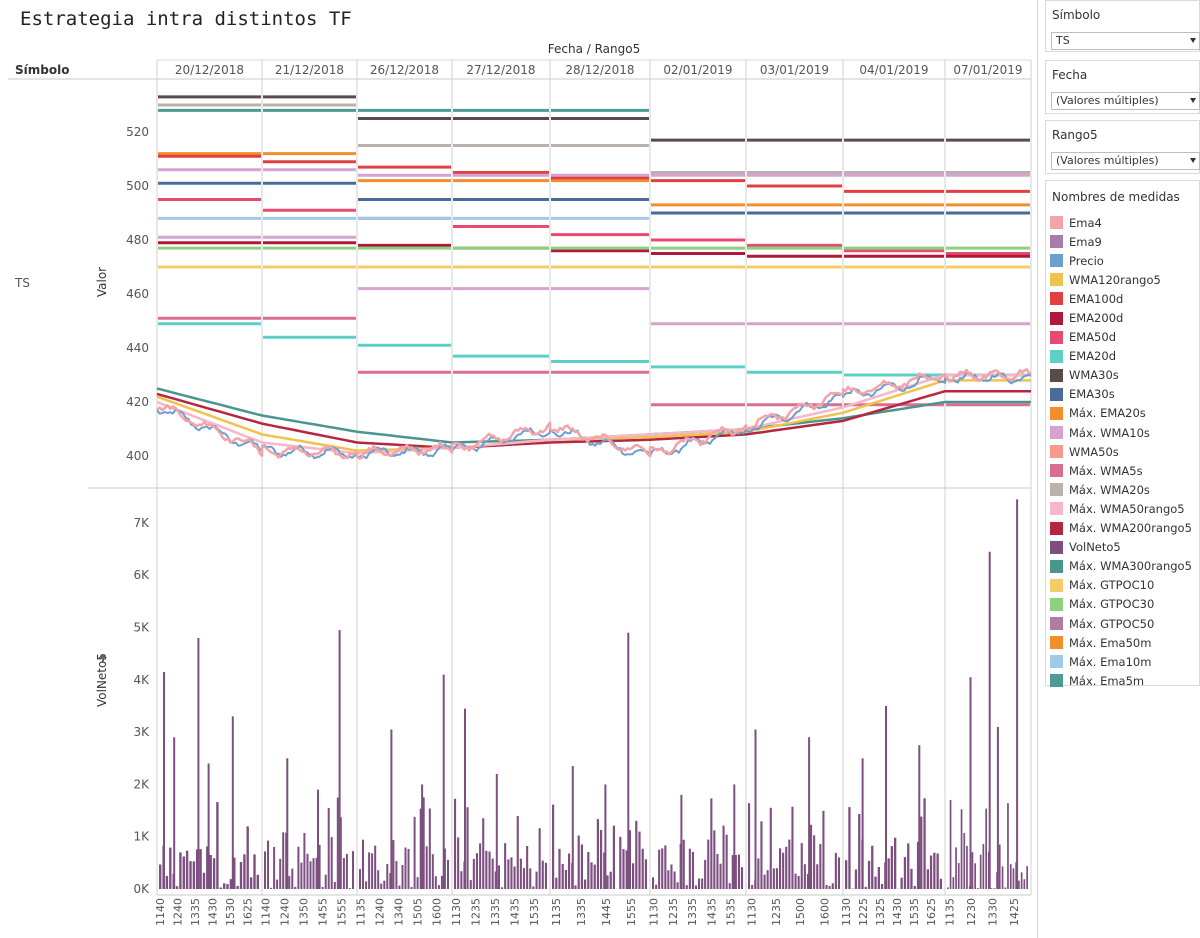 This screenshot has height=938, width=1200. What do you see at coordinates (1122, 337) in the screenshot?
I see `legend-item: EMA50d` at bounding box center [1122, 337].